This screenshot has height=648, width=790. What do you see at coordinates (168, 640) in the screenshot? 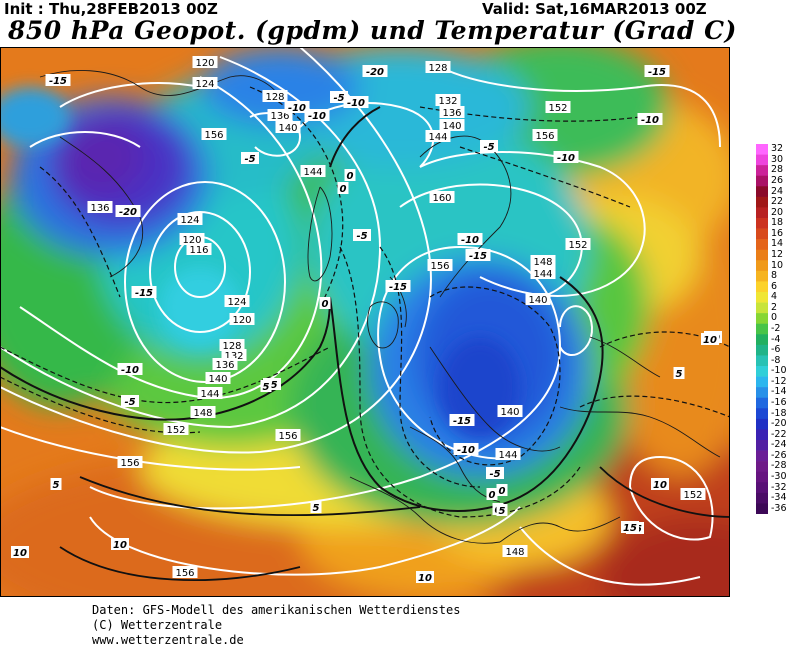
I see `website-link: www.wetterzentrale.de` at bounding box center [168, 640].